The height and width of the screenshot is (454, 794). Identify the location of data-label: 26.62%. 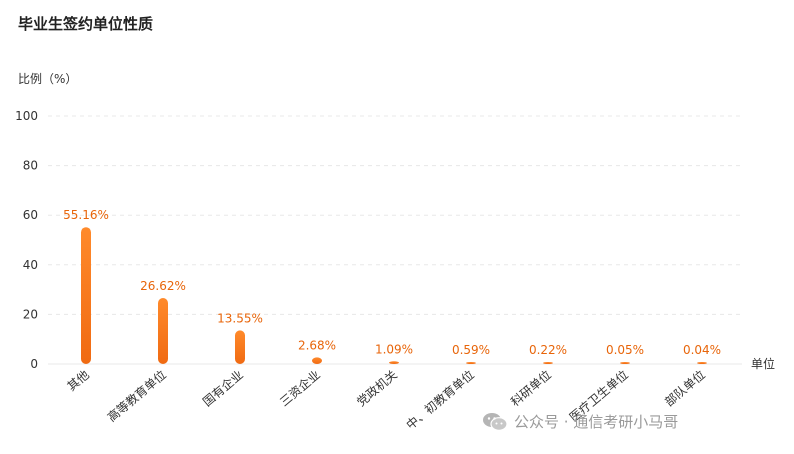
(163, 286).